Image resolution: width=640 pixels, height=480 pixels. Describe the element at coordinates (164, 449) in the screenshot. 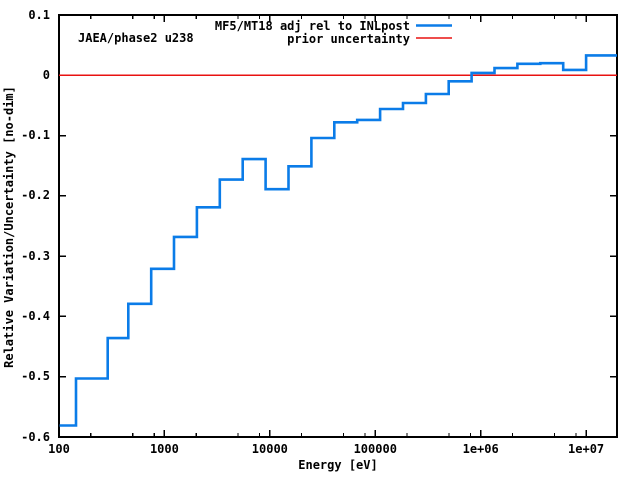

I see `x-tick-label: 1000` at that location.